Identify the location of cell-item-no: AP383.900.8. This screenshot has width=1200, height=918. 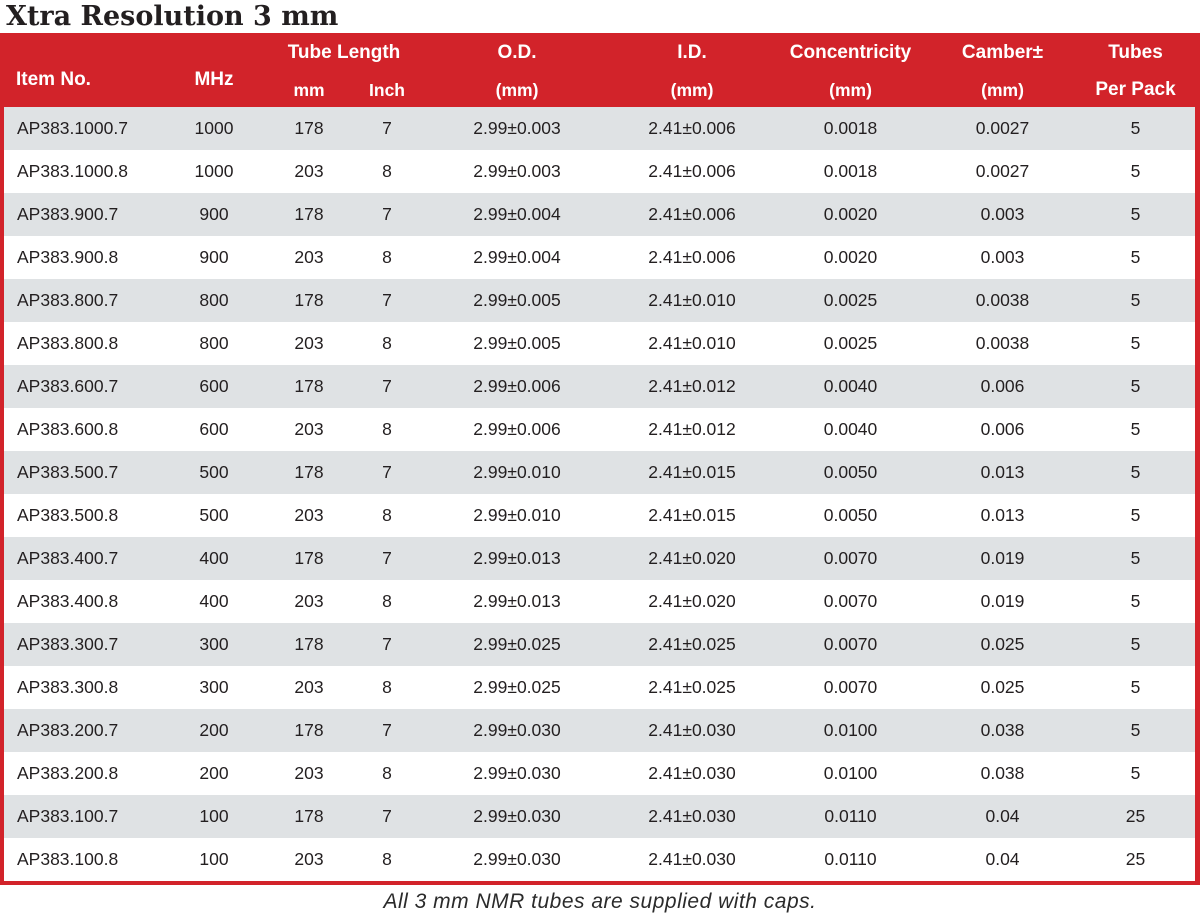
(83, 257).